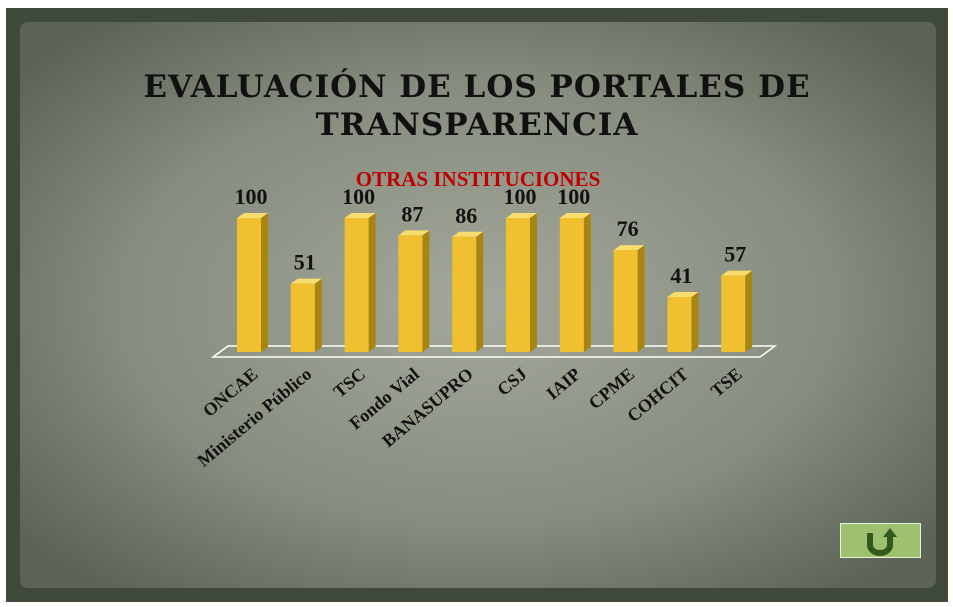  What do you see at coordinates (412, 213) in the screenshot?
I see `data-label: 87` at bounding box center [412, 213].